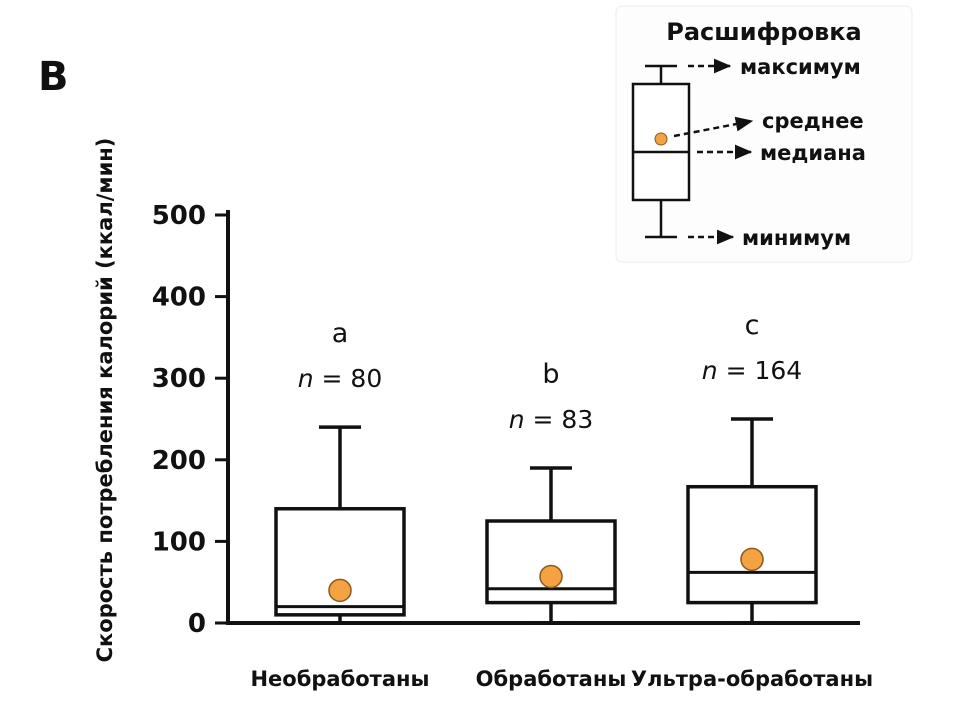  I want to click on sample-size-label: n = 83, so click(551, 419).